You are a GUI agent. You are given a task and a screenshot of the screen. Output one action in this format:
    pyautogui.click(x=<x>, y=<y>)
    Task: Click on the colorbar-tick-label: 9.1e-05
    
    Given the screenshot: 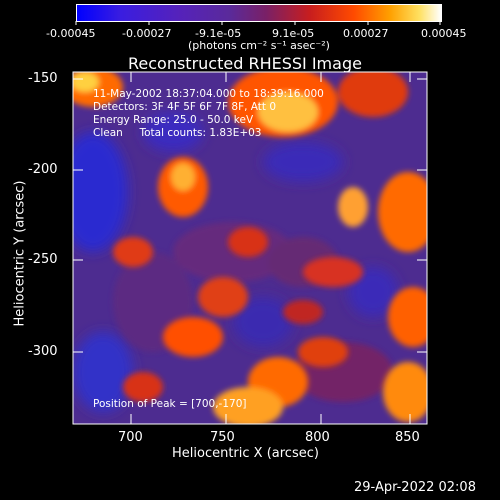 What is the action you would take?
    pyautogui.click(x=293, y=33)
    